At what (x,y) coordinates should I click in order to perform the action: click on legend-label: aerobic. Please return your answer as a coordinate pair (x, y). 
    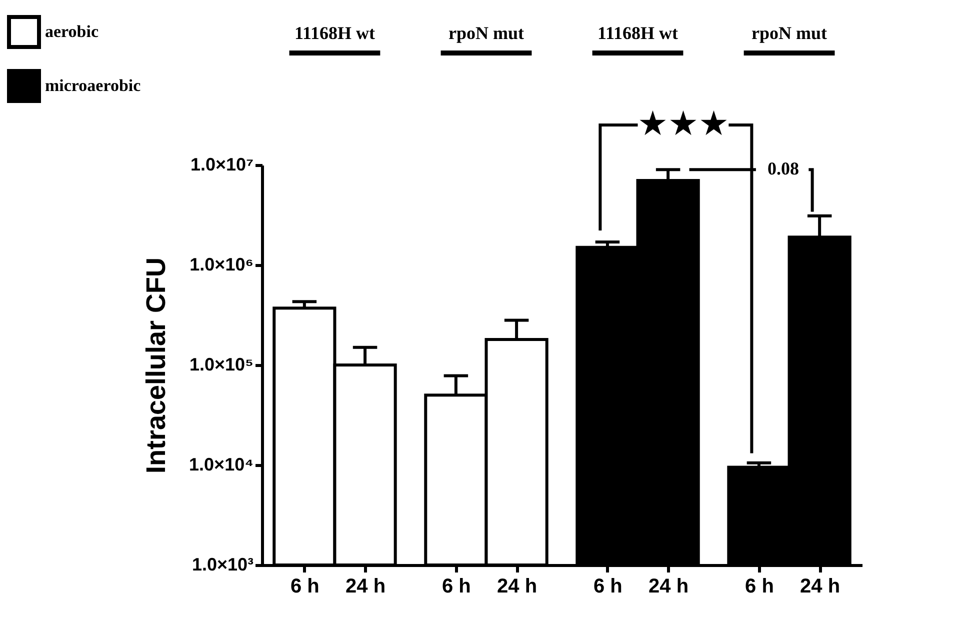
    Looking at the image, I should click on (72, 31).